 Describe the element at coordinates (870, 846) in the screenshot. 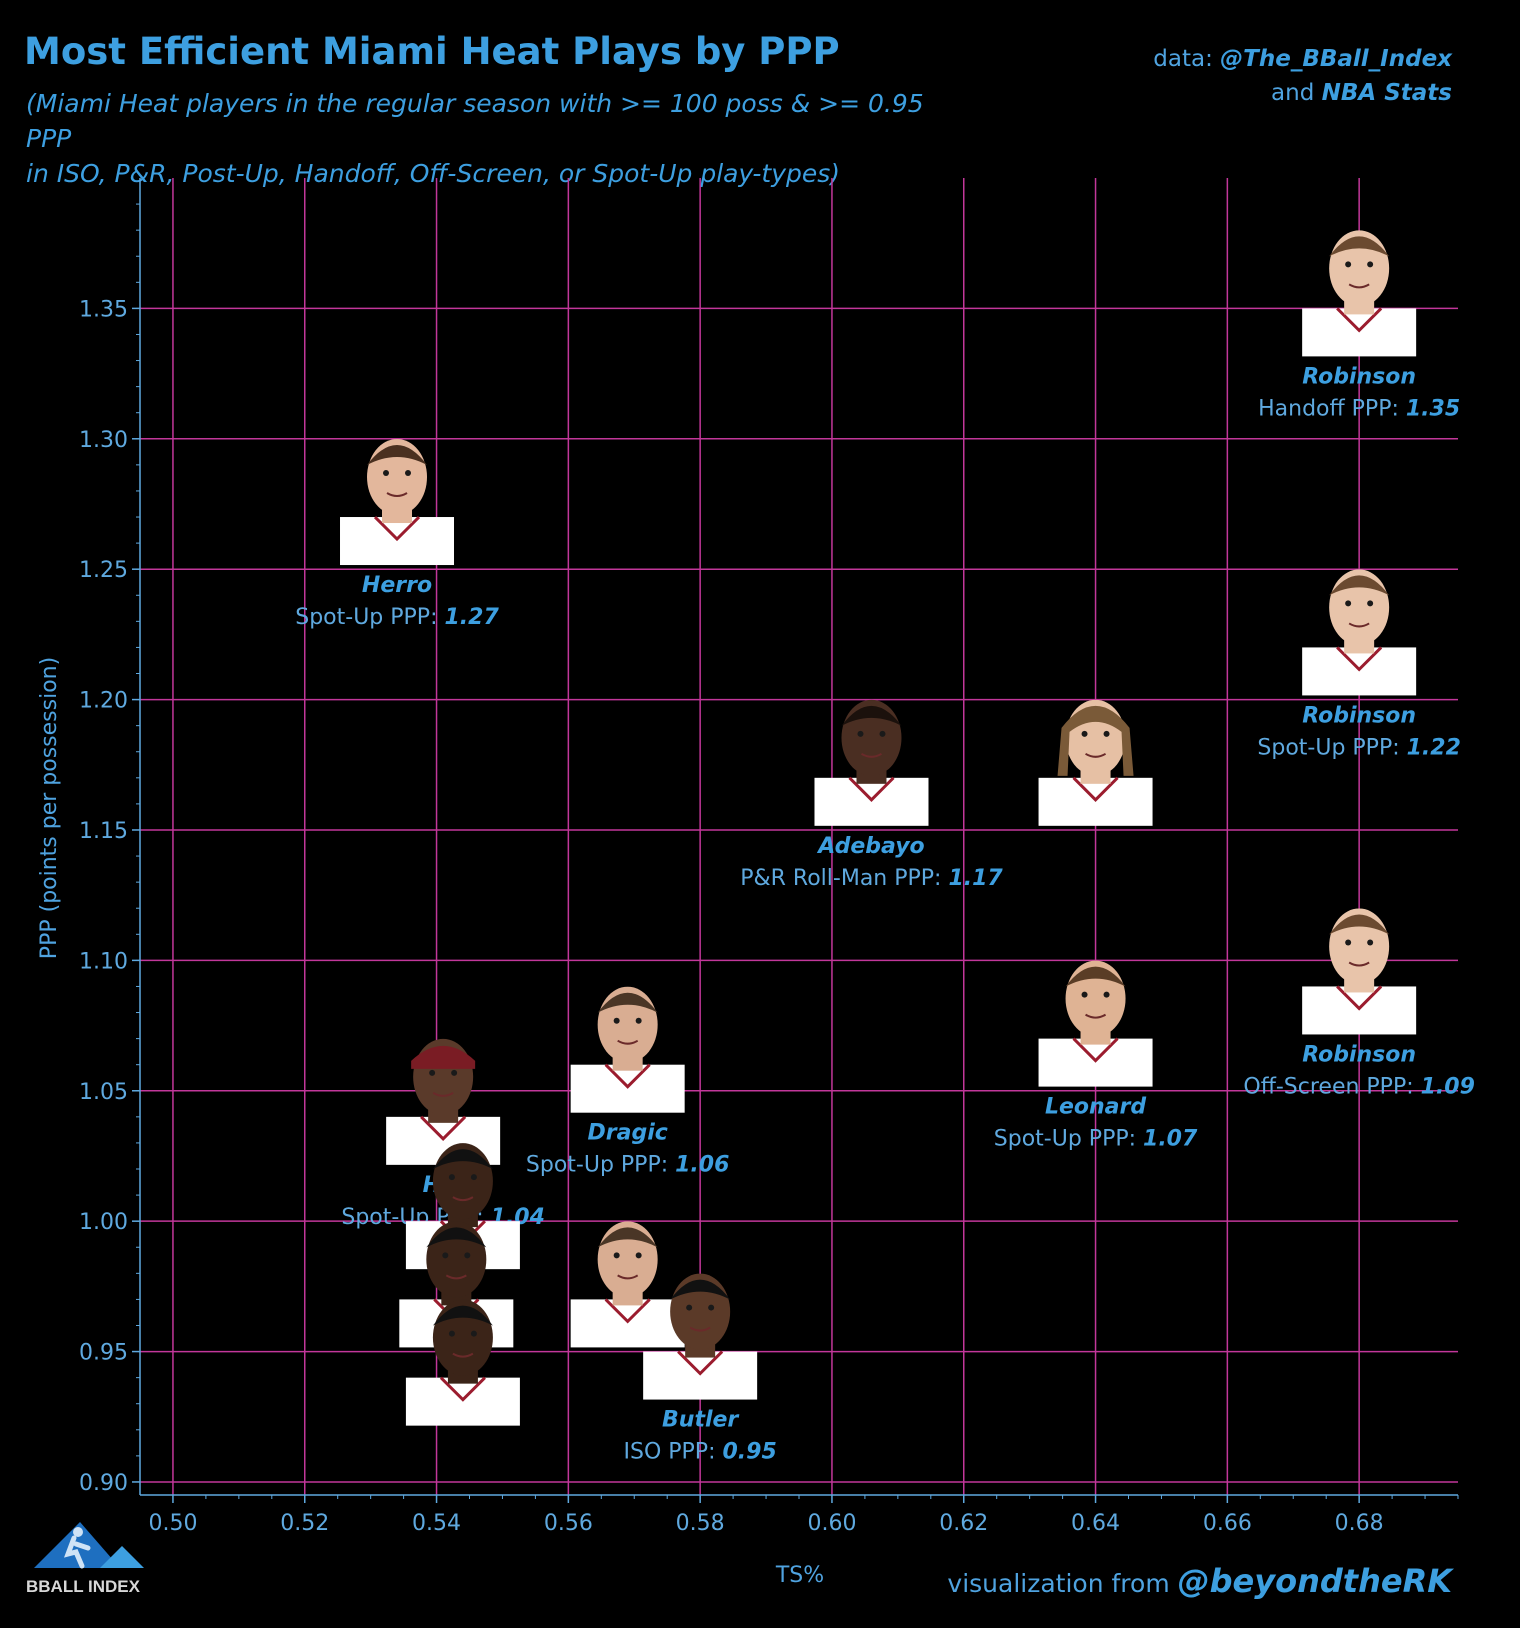

I see `player-name-label: Adebayo` at that location.